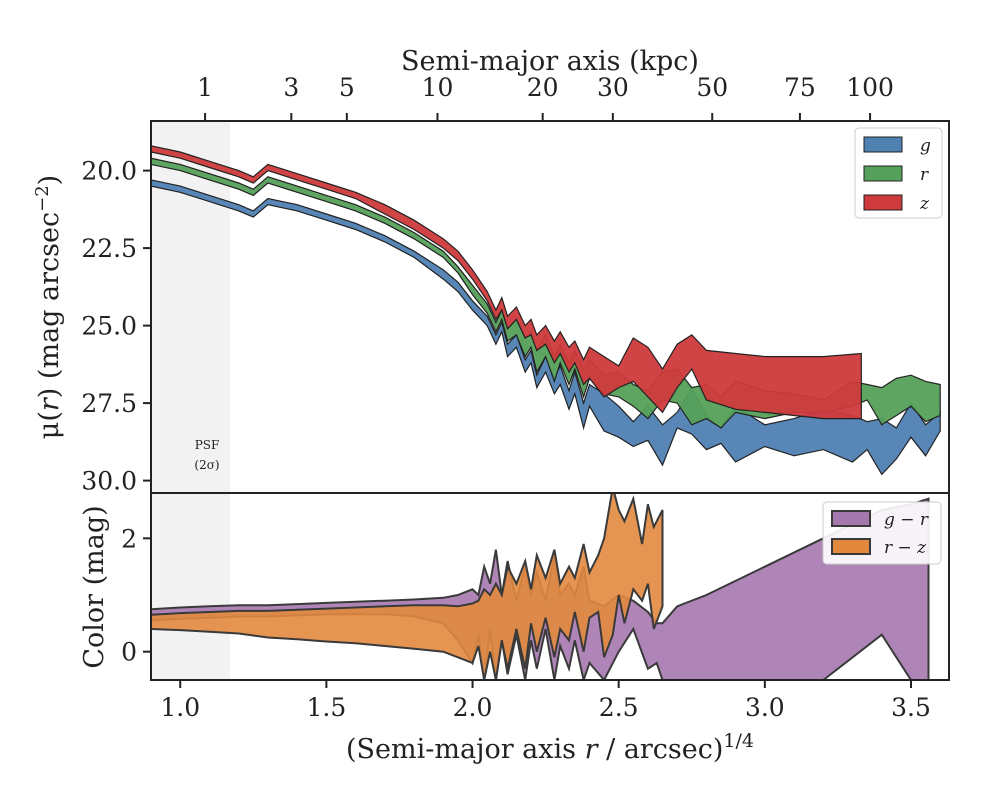 Image resolution: width=1000 pixels, height=800 pixels. What do you see at coordinates (327, 707) in the screenshot?
I see `x-tick-label: 1.5` at bounding box center [327, 707].